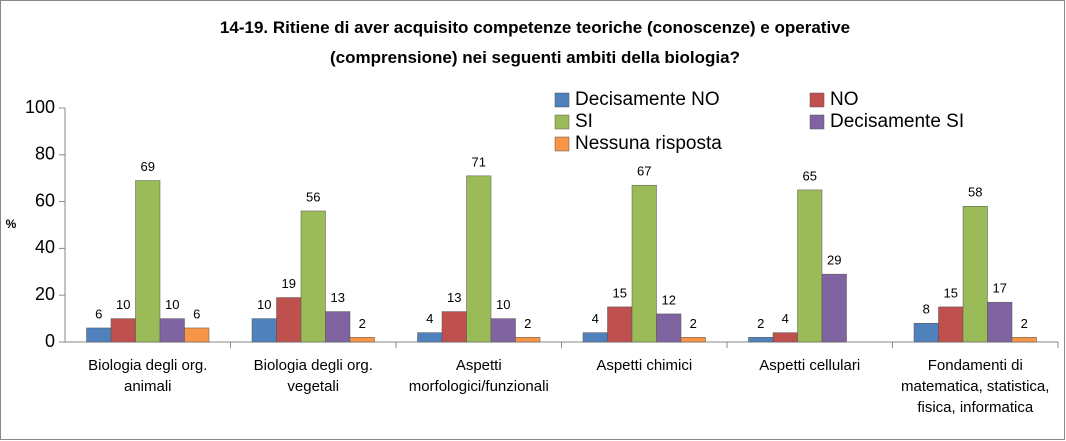  I want to click on x-tick-label: Biologia degli org. vegetali, so click(313, 376).